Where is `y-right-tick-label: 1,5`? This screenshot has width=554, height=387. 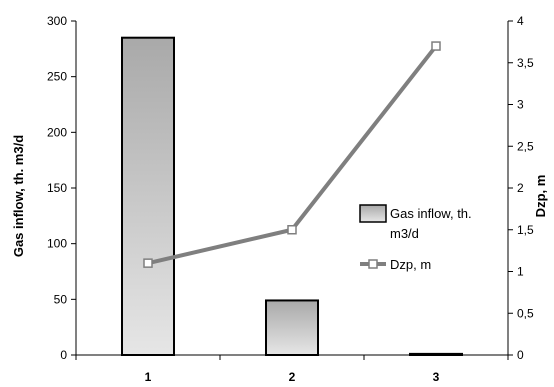 y-right-tick-label: 1,5 is located at coordinates (525, 230).